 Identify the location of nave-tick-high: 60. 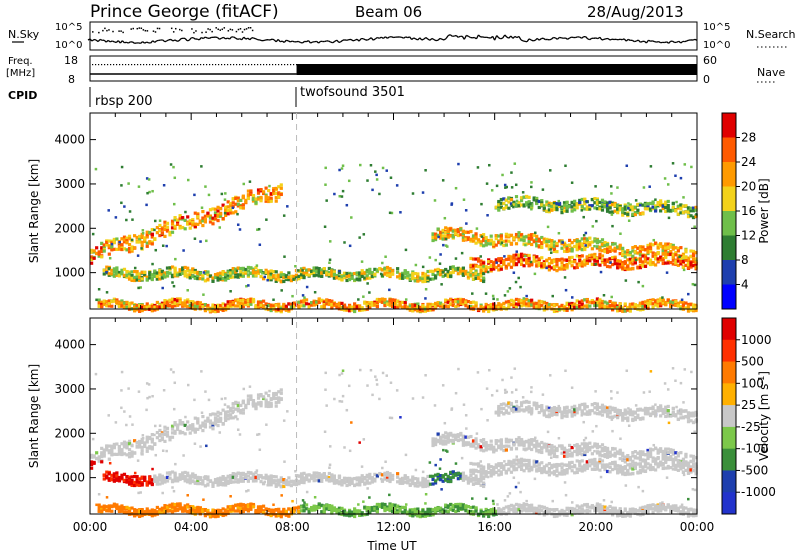
(710, 60).